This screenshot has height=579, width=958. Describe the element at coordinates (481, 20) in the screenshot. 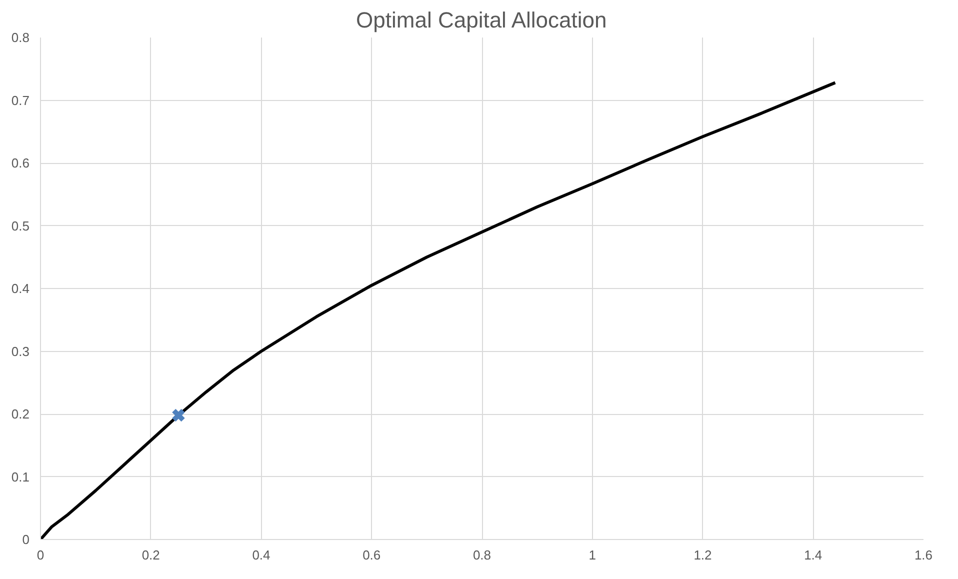

I see `chart-title: Optimal Capital Allocation` at that location.